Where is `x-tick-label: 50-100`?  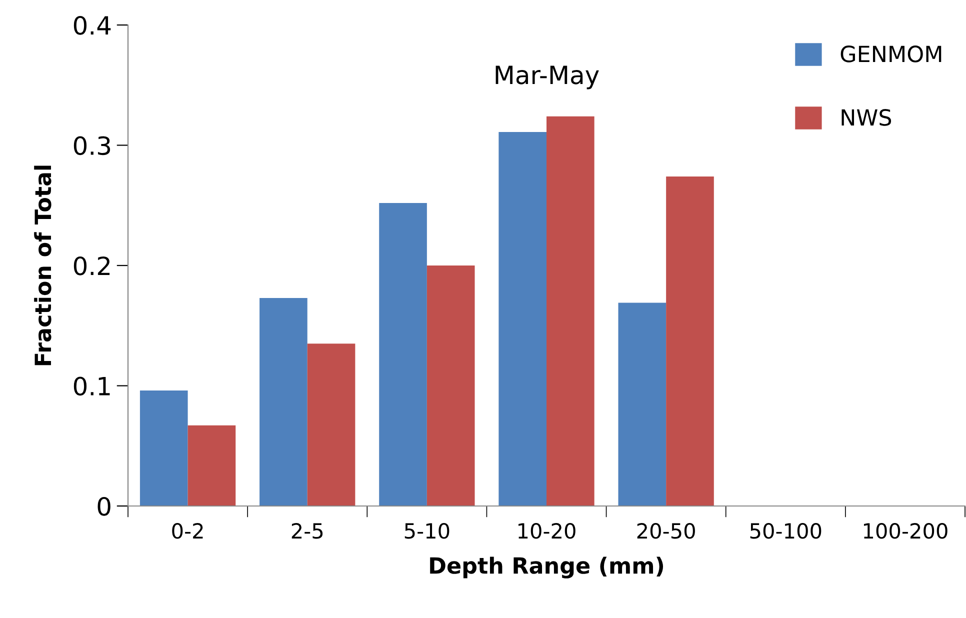 x-tick-label: 50-100 is located at coordinates (786, 531).